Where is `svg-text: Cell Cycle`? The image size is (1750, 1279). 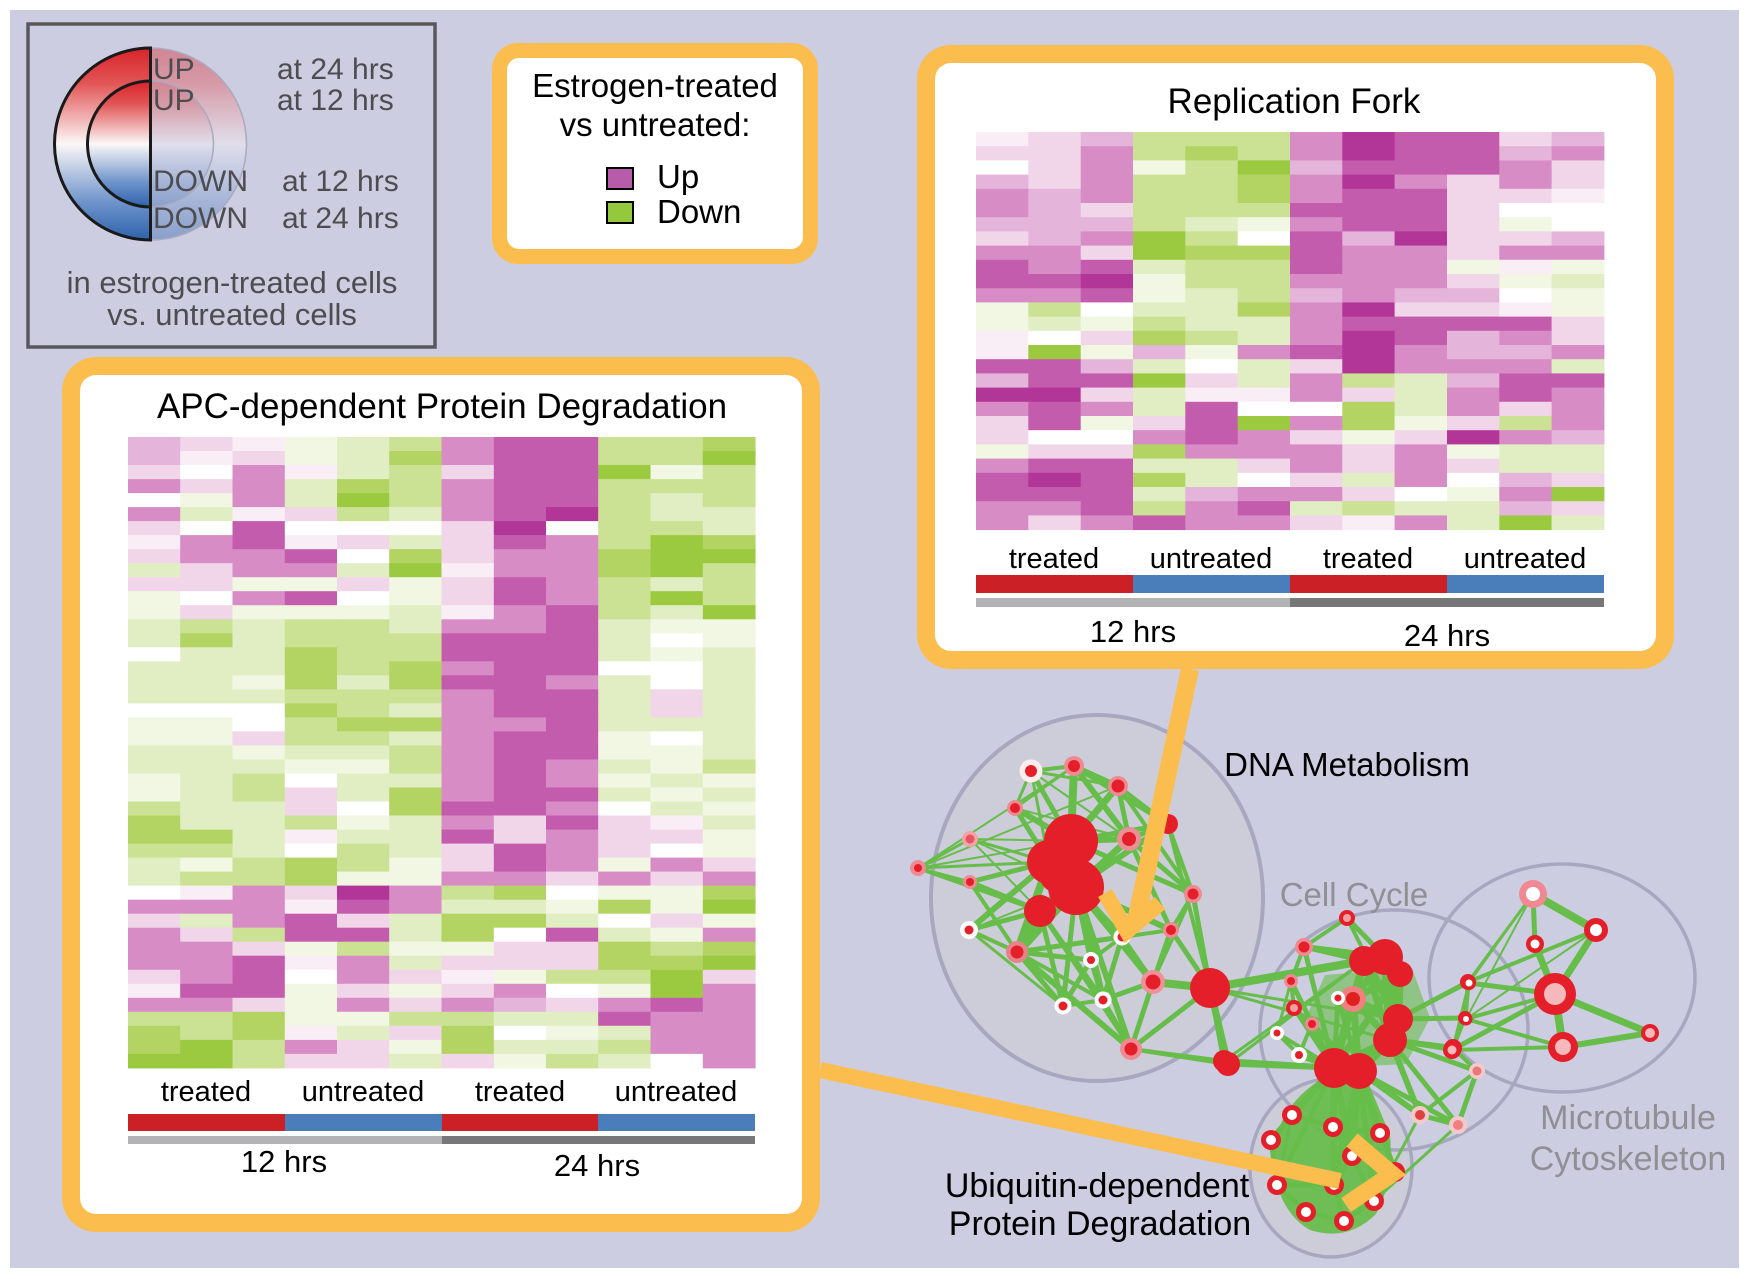
svg-text: Cell Cycle is located at coordinates (1354, 894).